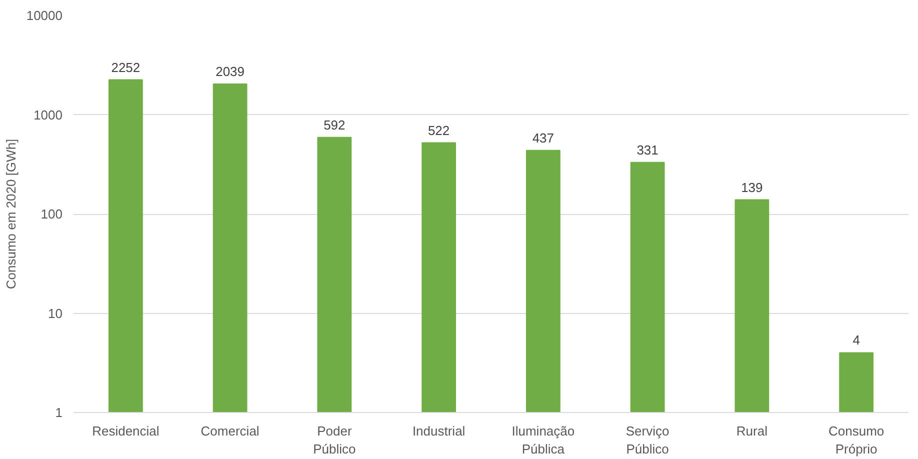 This screenshot has width=918, height=459. What do you see at coordinates (648, 440) in the screenshot?
I see `x-tick-label: Serviço Público` at bounding box center [648, 440].